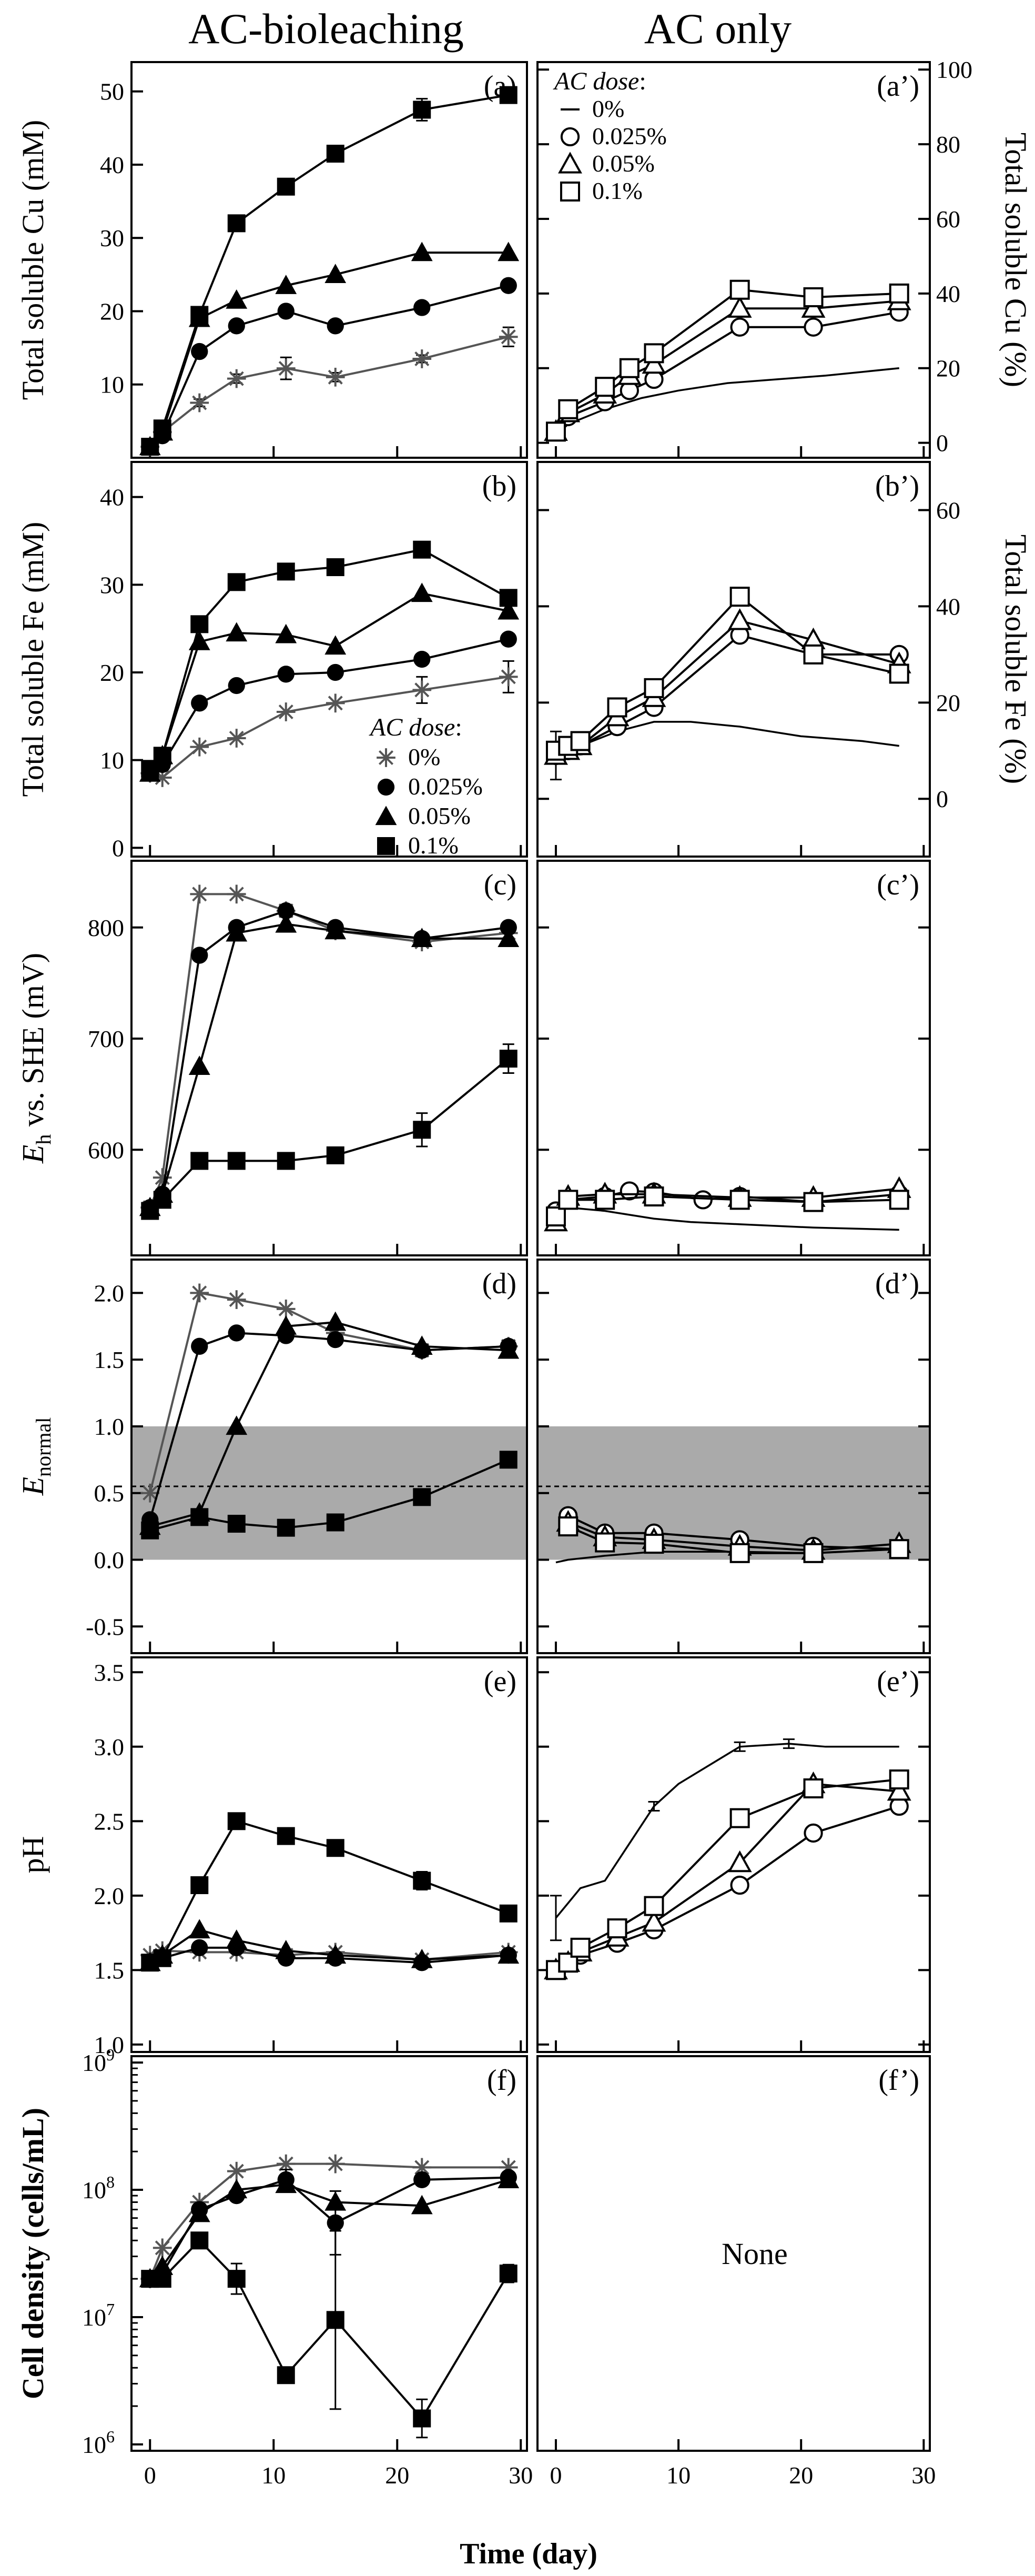 The width and height of the screenshot is (1035, 2576). What do you see at coordinates (106, 1038) in the screenshot?
I see `y-tick-label: 700` at bounding box center [106, 1038].